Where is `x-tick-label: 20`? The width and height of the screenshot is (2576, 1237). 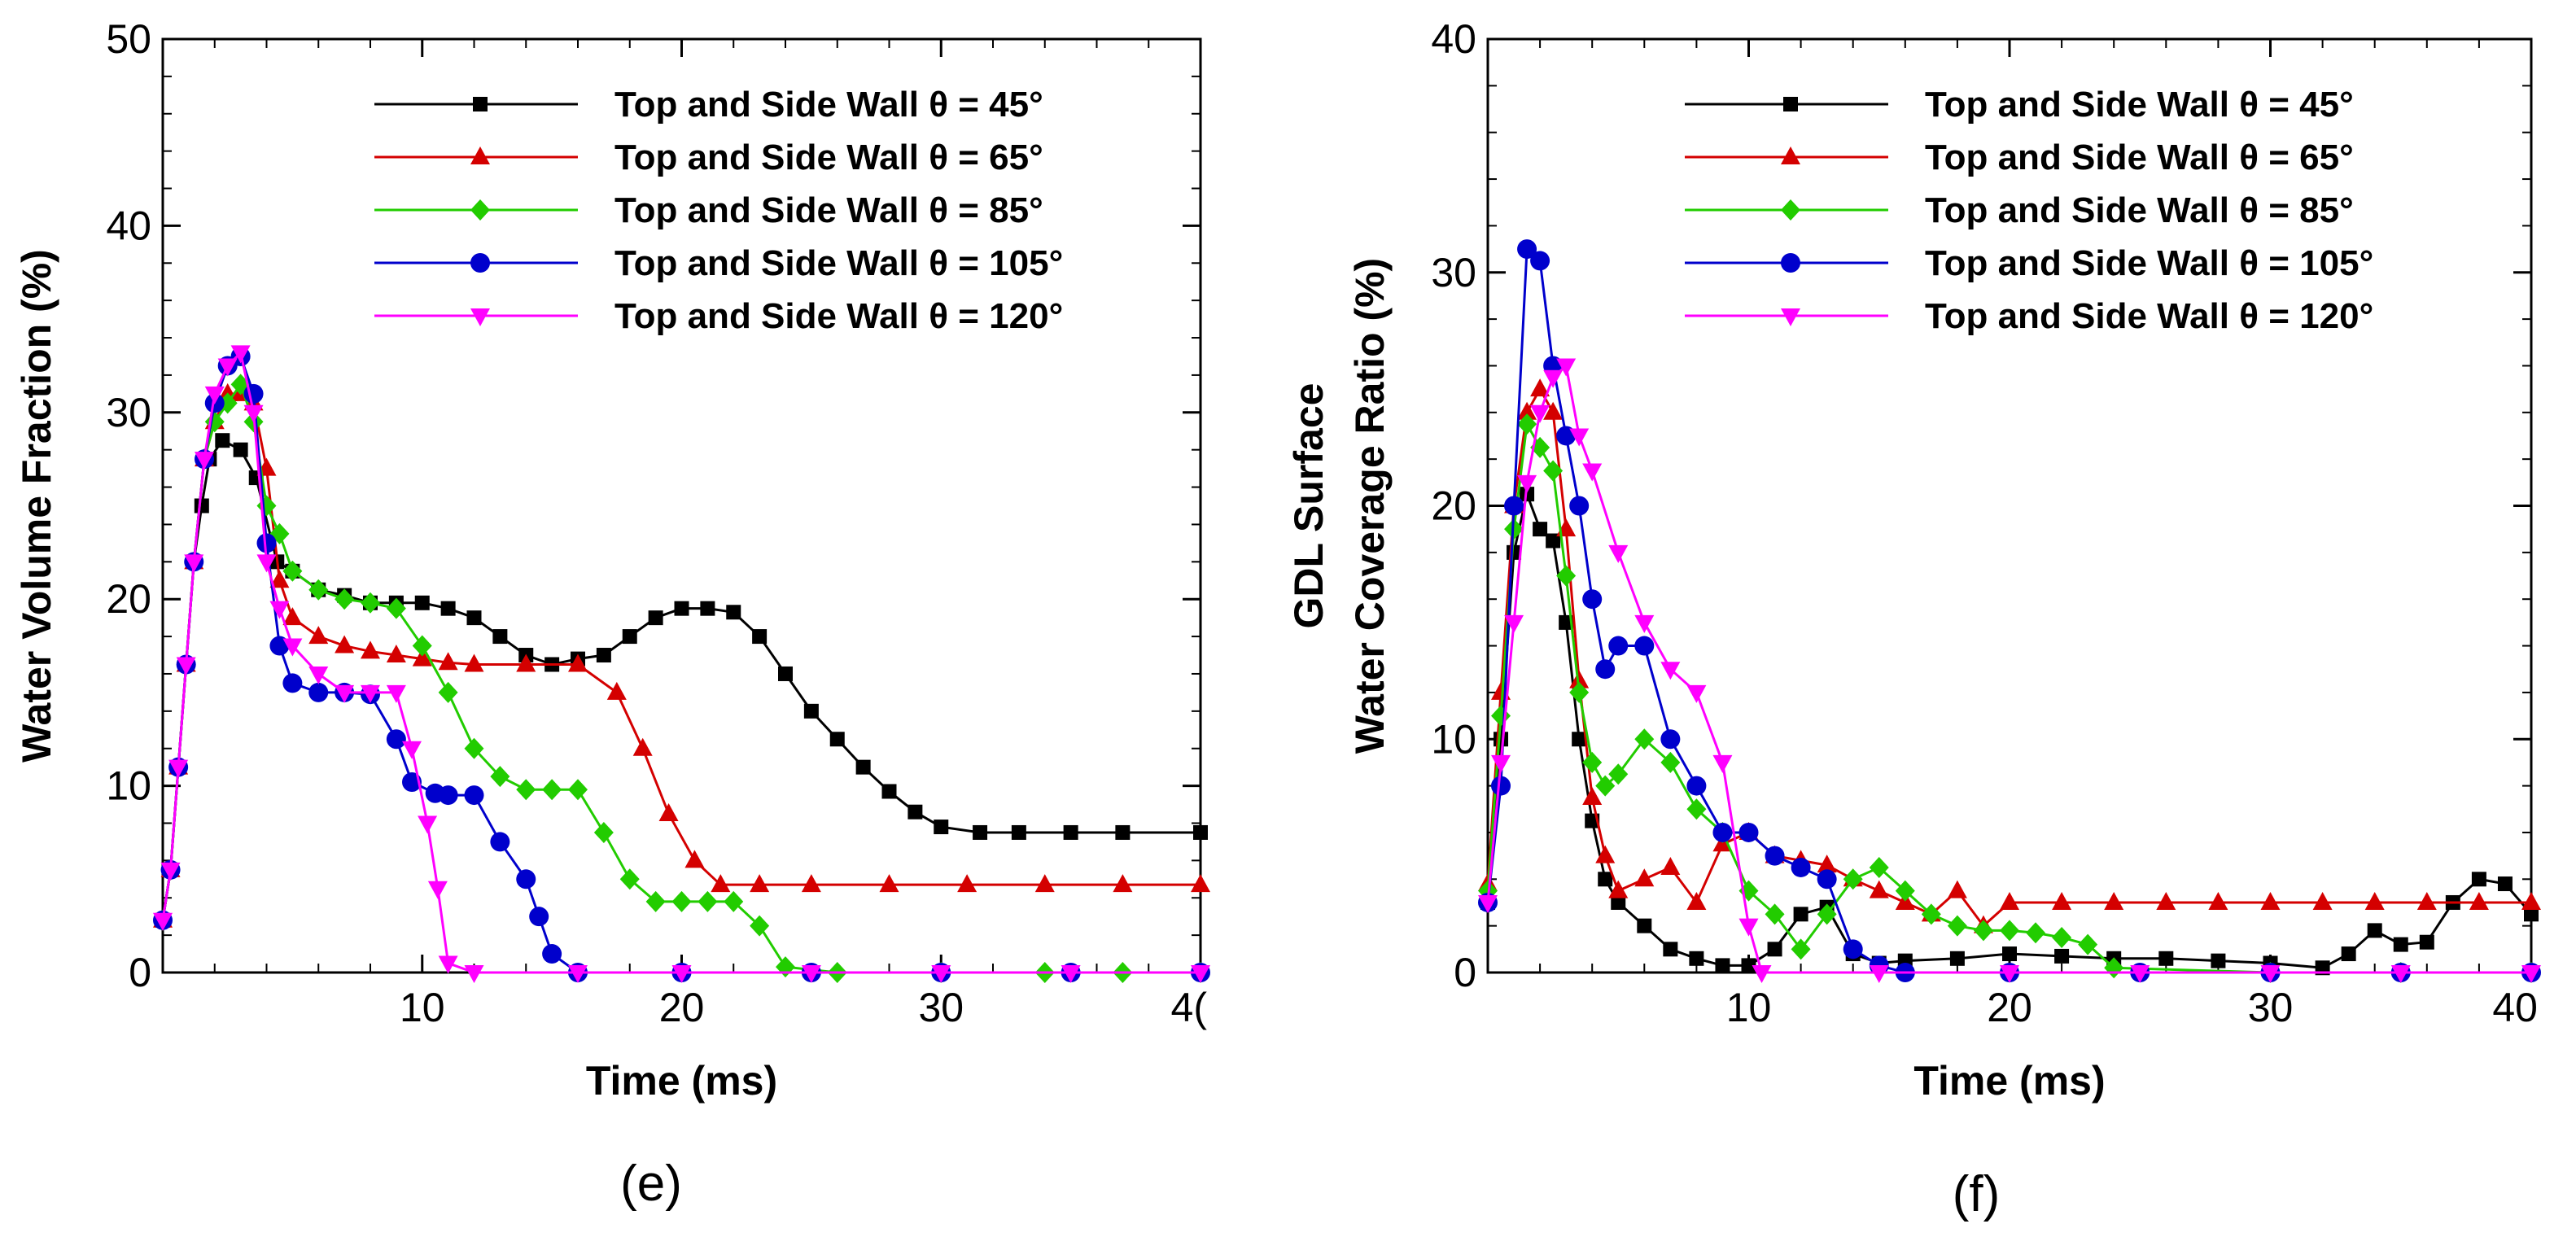
x-tick-label: 20 is located at coordinates (2009, 1007).